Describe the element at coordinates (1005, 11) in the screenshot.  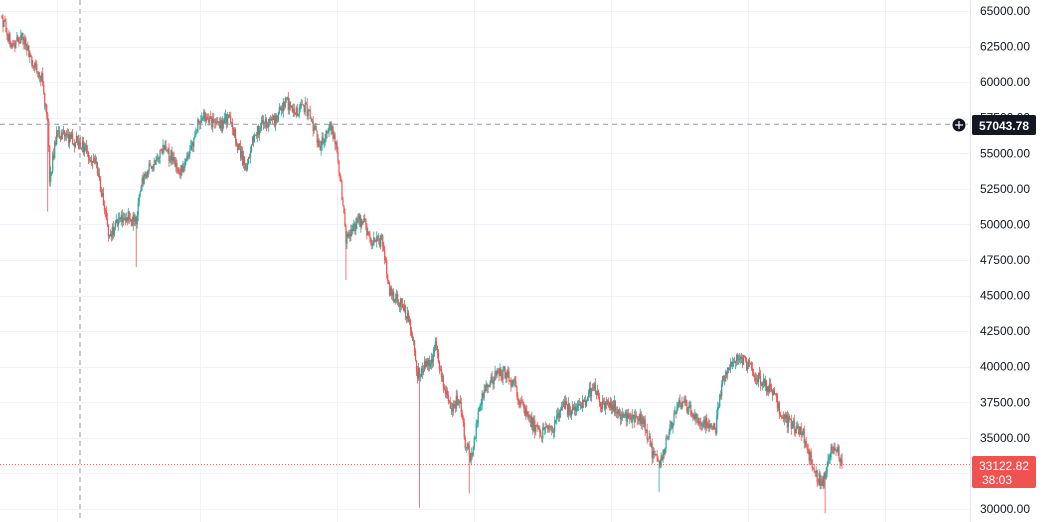
I see `price-axis-tick-label: 65000.00` at that location.